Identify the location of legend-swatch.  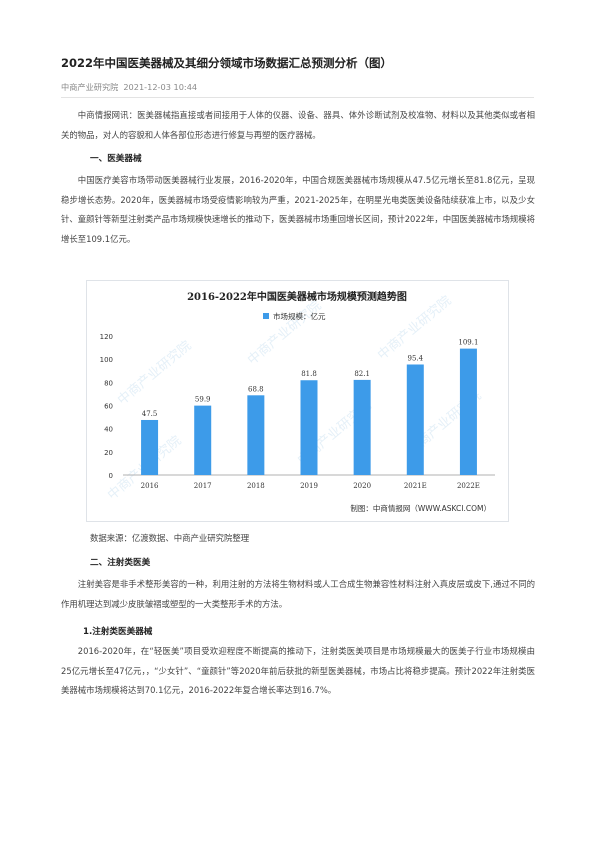
(266, 316).